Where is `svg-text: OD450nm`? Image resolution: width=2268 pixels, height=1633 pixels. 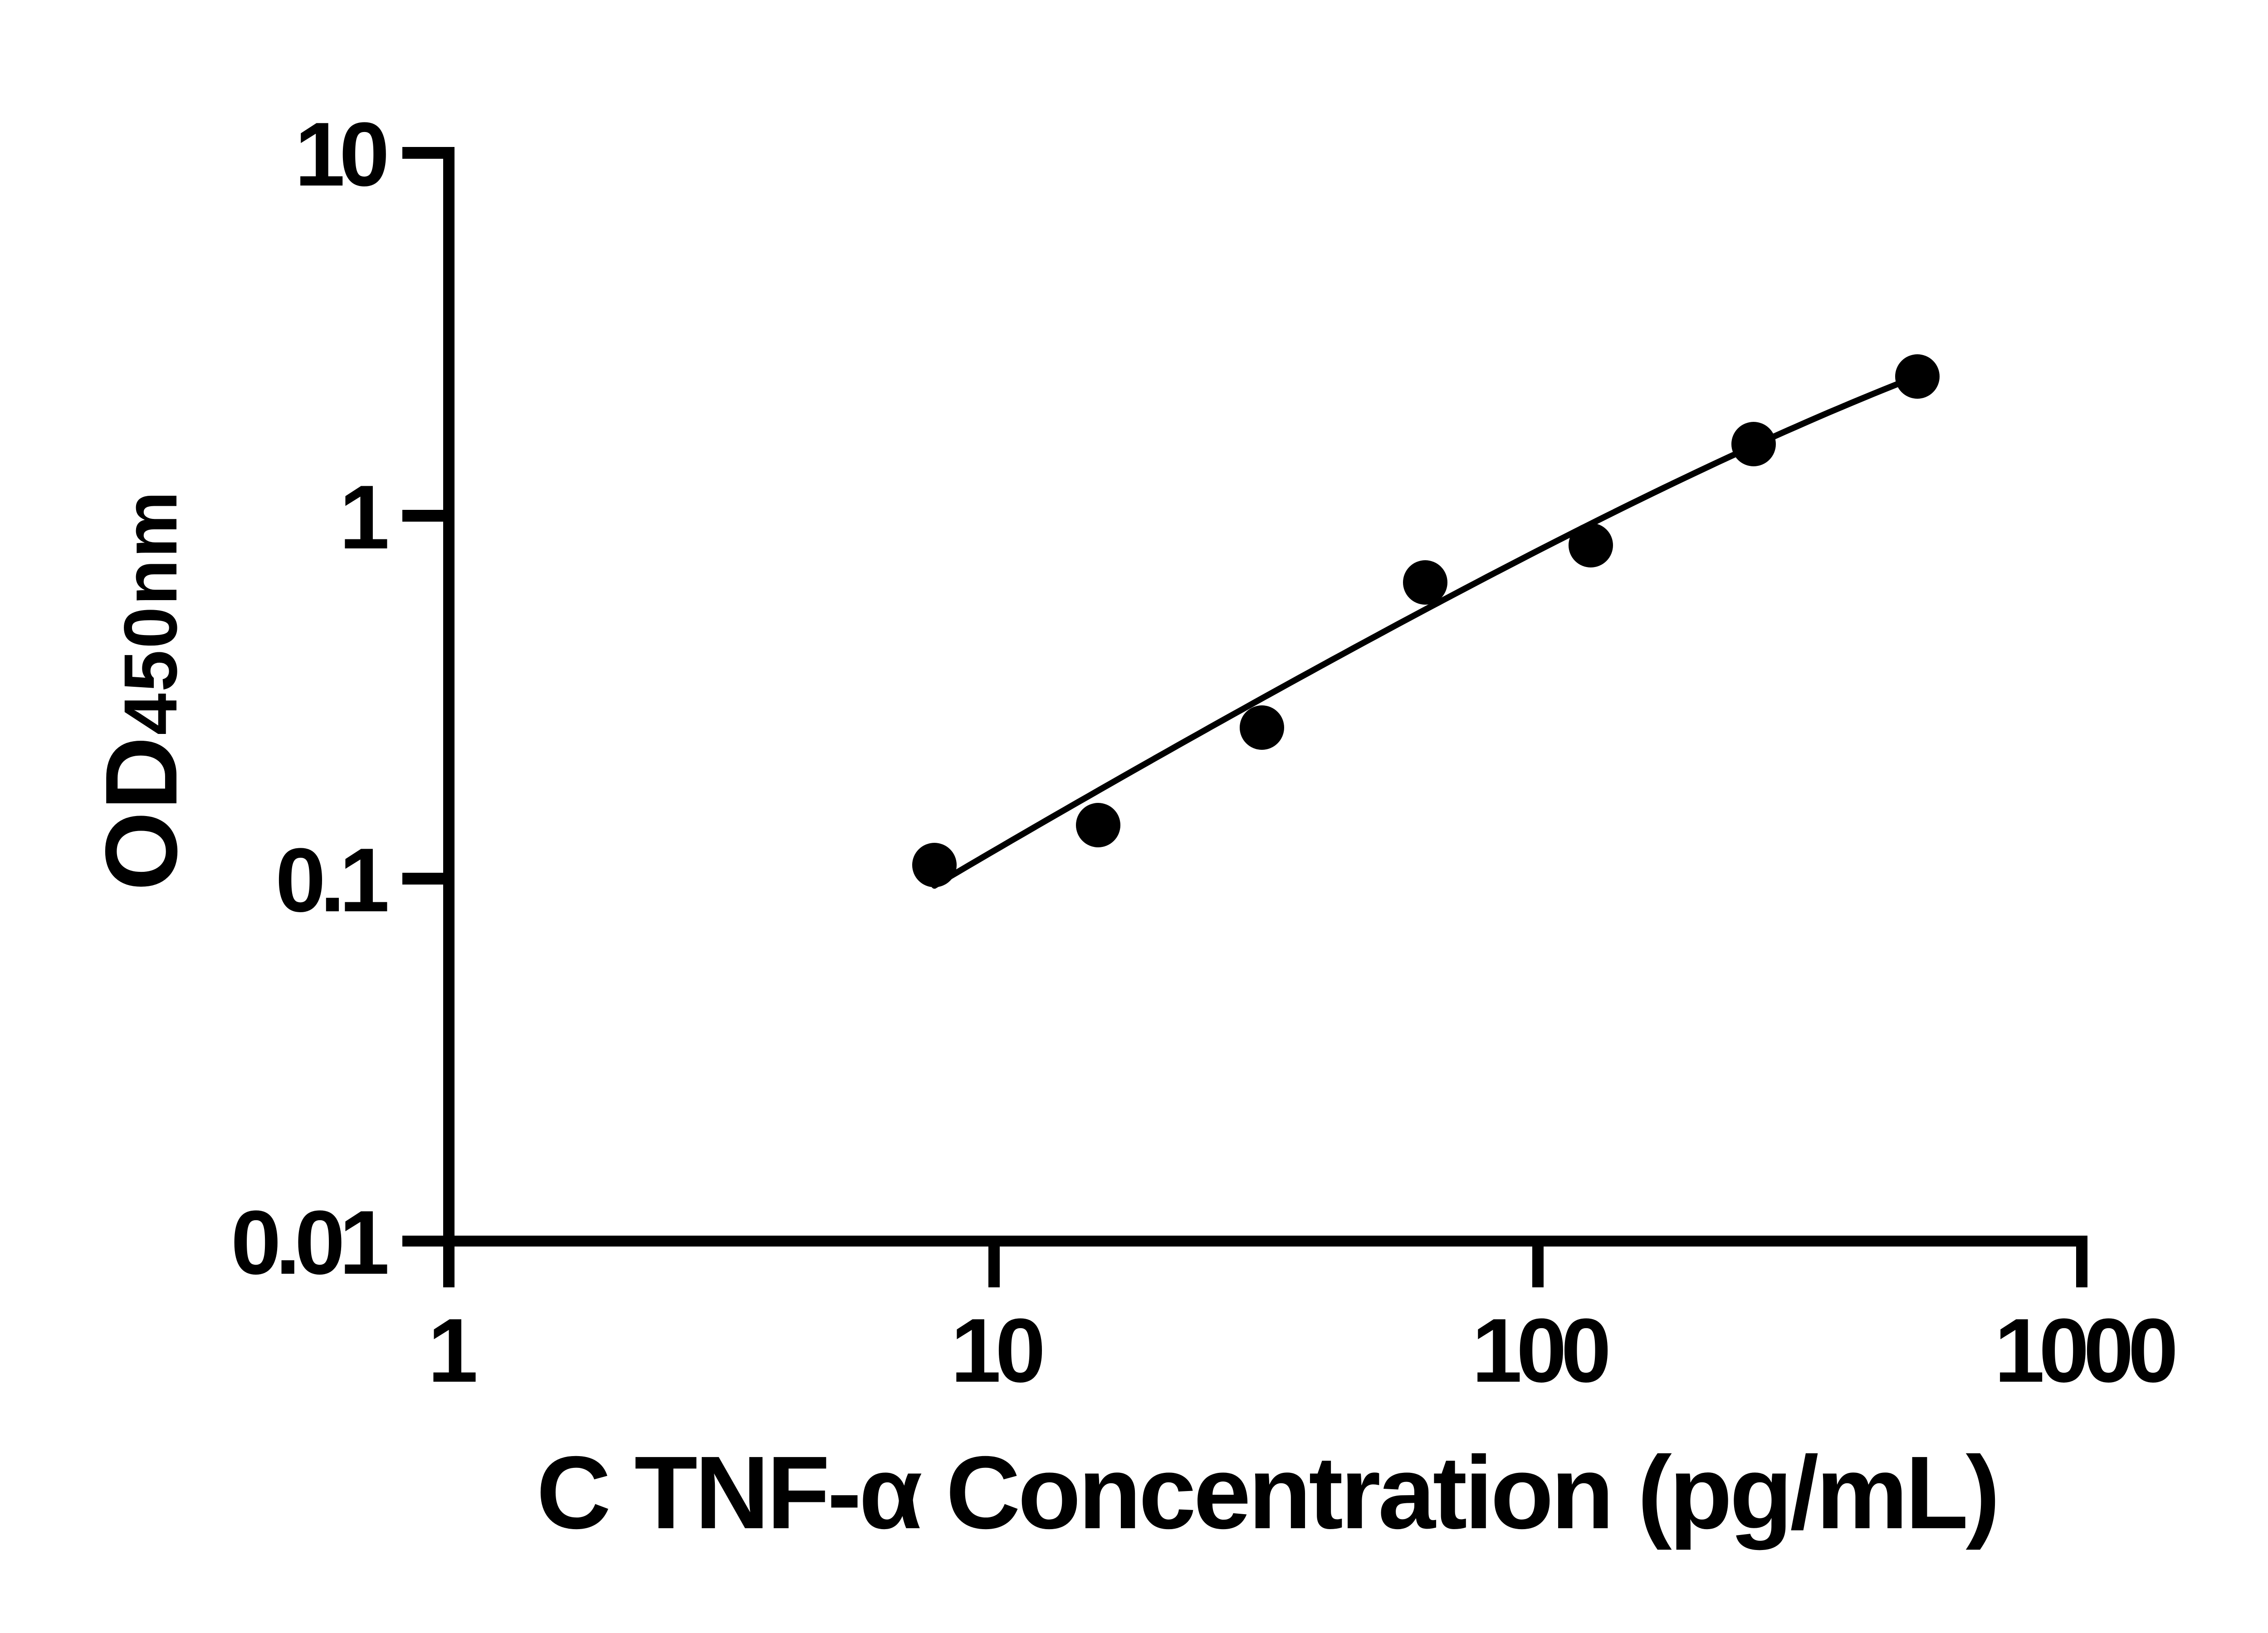
svg-text: OD450nm is located at coordinates (141, 690).